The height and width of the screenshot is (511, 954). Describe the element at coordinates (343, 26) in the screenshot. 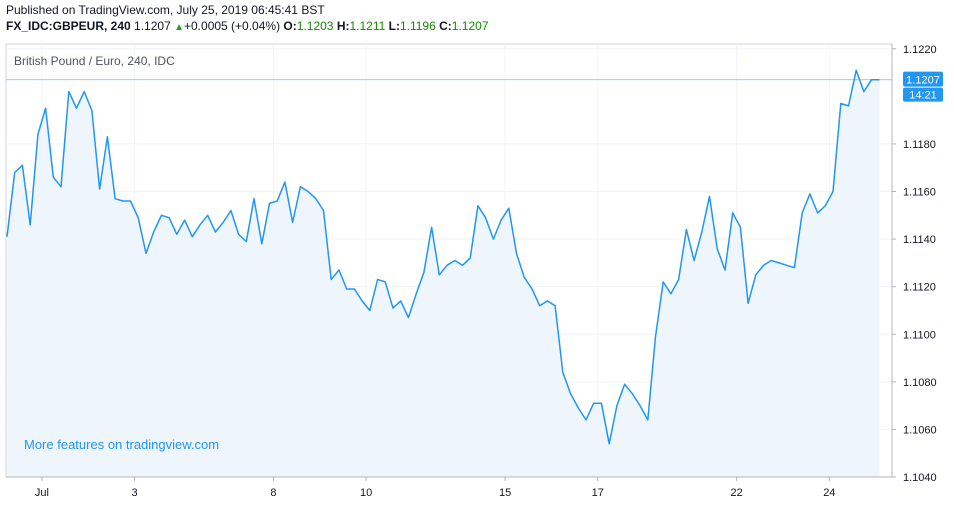

I see `high-label: H:` at that location.